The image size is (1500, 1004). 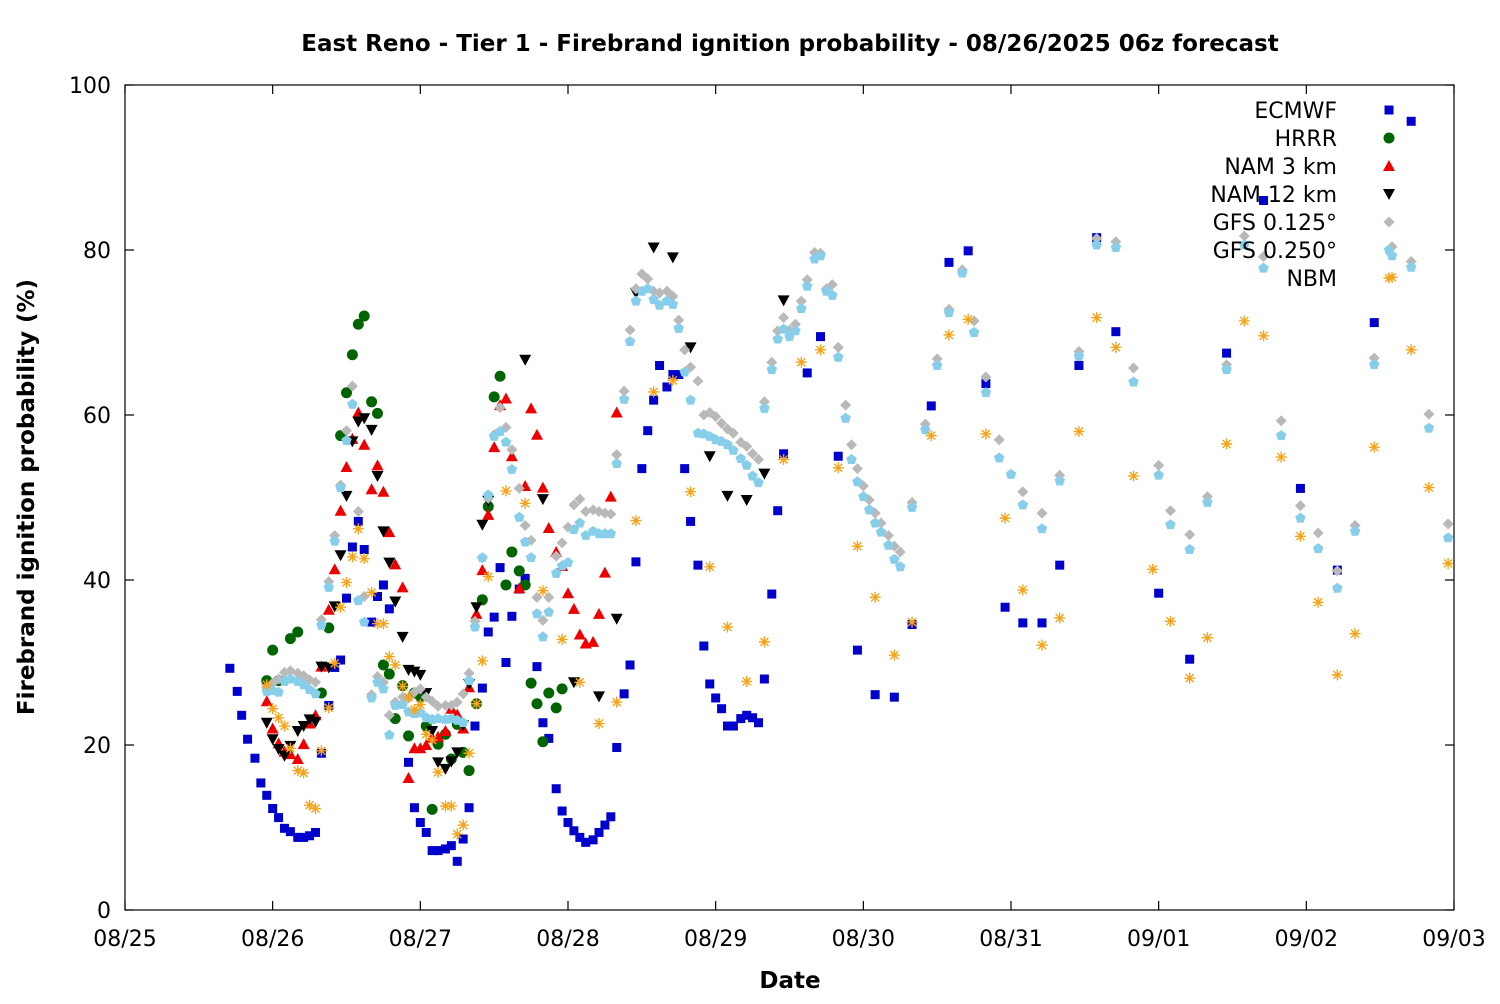 What do you see at coordinates (27, 497) in the screenshot?
I see `y-axis-label: Firebrand ignition probability (%)` at bounding box center [27, 497].